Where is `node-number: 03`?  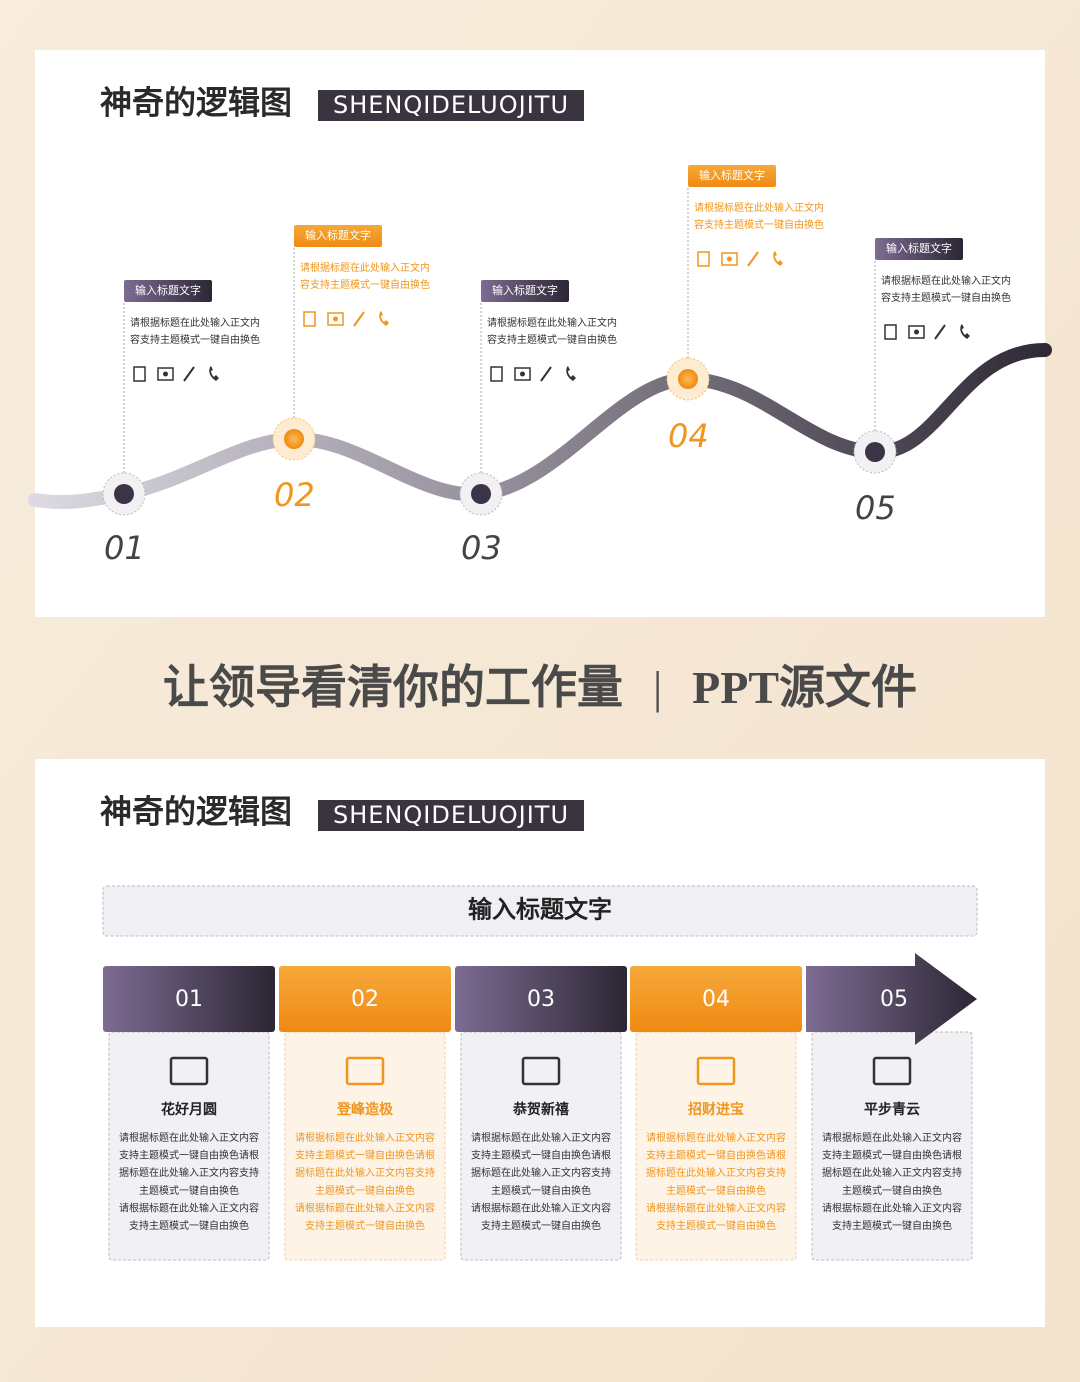
node-number: 03 is located at coordinates (481, 548).